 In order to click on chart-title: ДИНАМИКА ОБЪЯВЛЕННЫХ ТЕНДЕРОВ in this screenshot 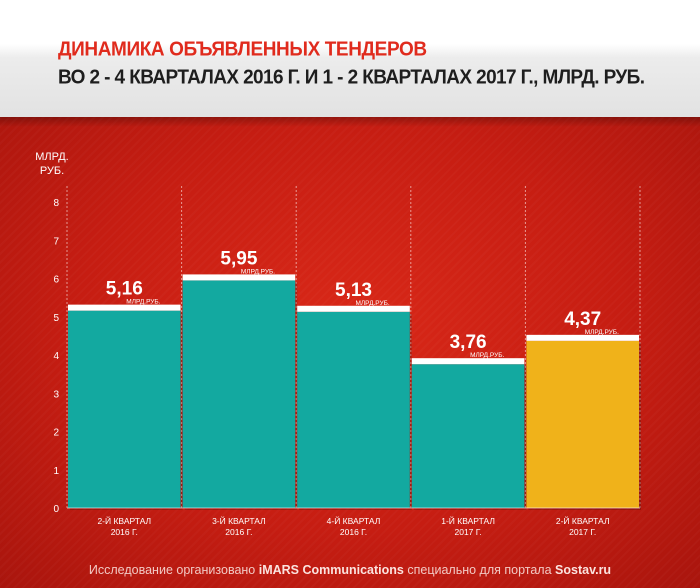, I will do `click(242, 49)`.